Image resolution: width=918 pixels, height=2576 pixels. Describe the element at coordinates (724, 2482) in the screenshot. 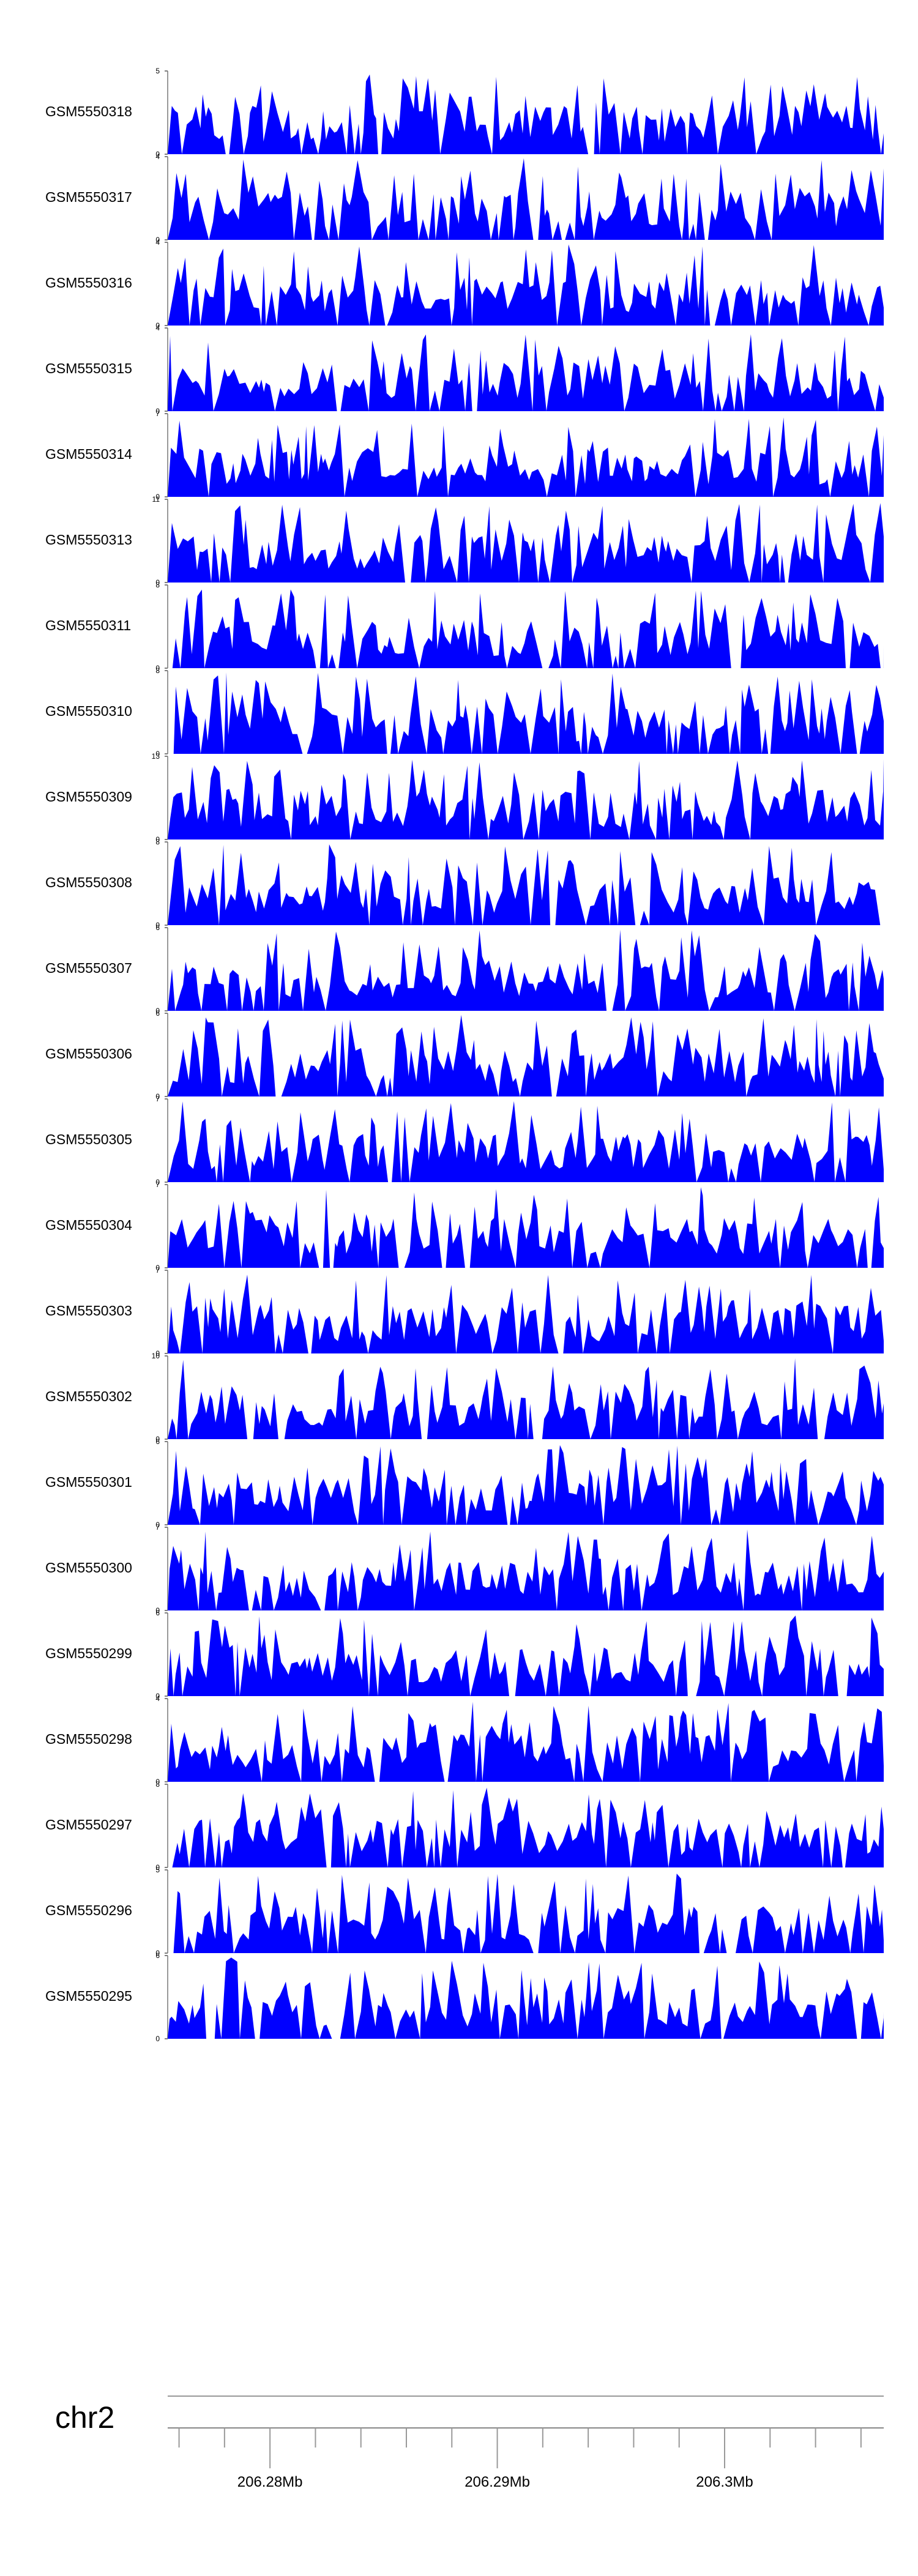

I see `tick-label: 206.3Mb` at that location.